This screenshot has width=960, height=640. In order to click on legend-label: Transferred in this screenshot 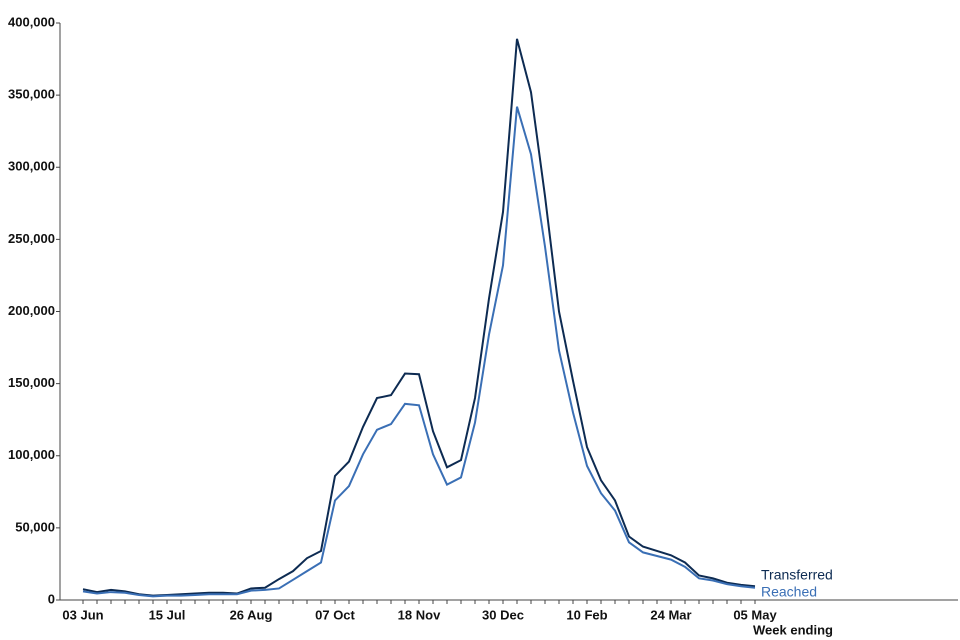, I will do `click(797, 575)`.